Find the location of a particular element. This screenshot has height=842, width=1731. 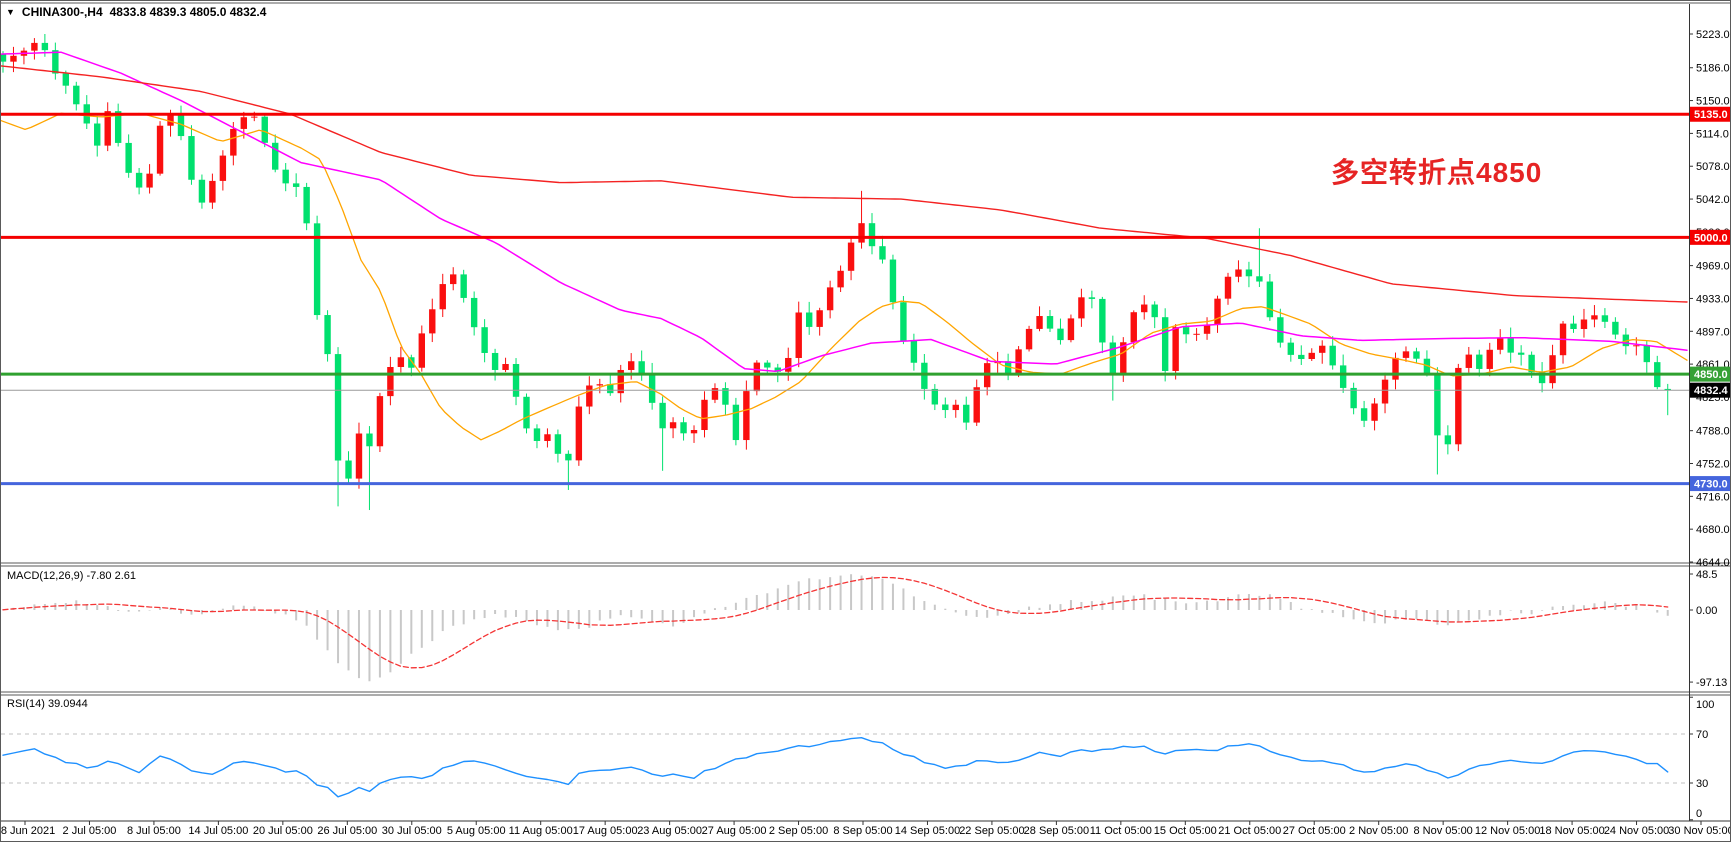

time-tick-label: 12 Nov 05:00 is located at coordinates (1507, 831).